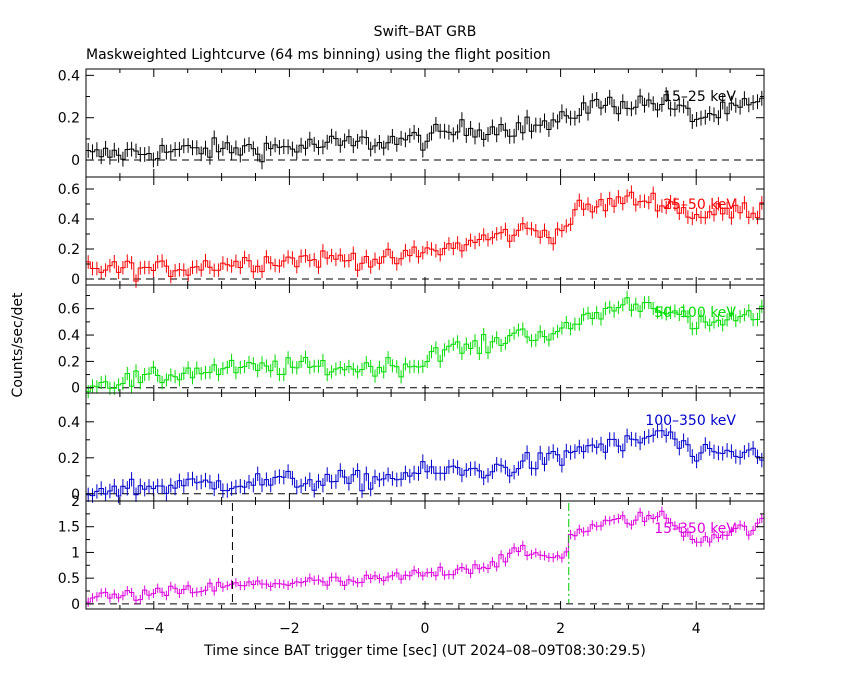 The width and height of the screenshot is (850, 680). I want to click on energy-band-label: 15–25 keV, so click(699, 97).